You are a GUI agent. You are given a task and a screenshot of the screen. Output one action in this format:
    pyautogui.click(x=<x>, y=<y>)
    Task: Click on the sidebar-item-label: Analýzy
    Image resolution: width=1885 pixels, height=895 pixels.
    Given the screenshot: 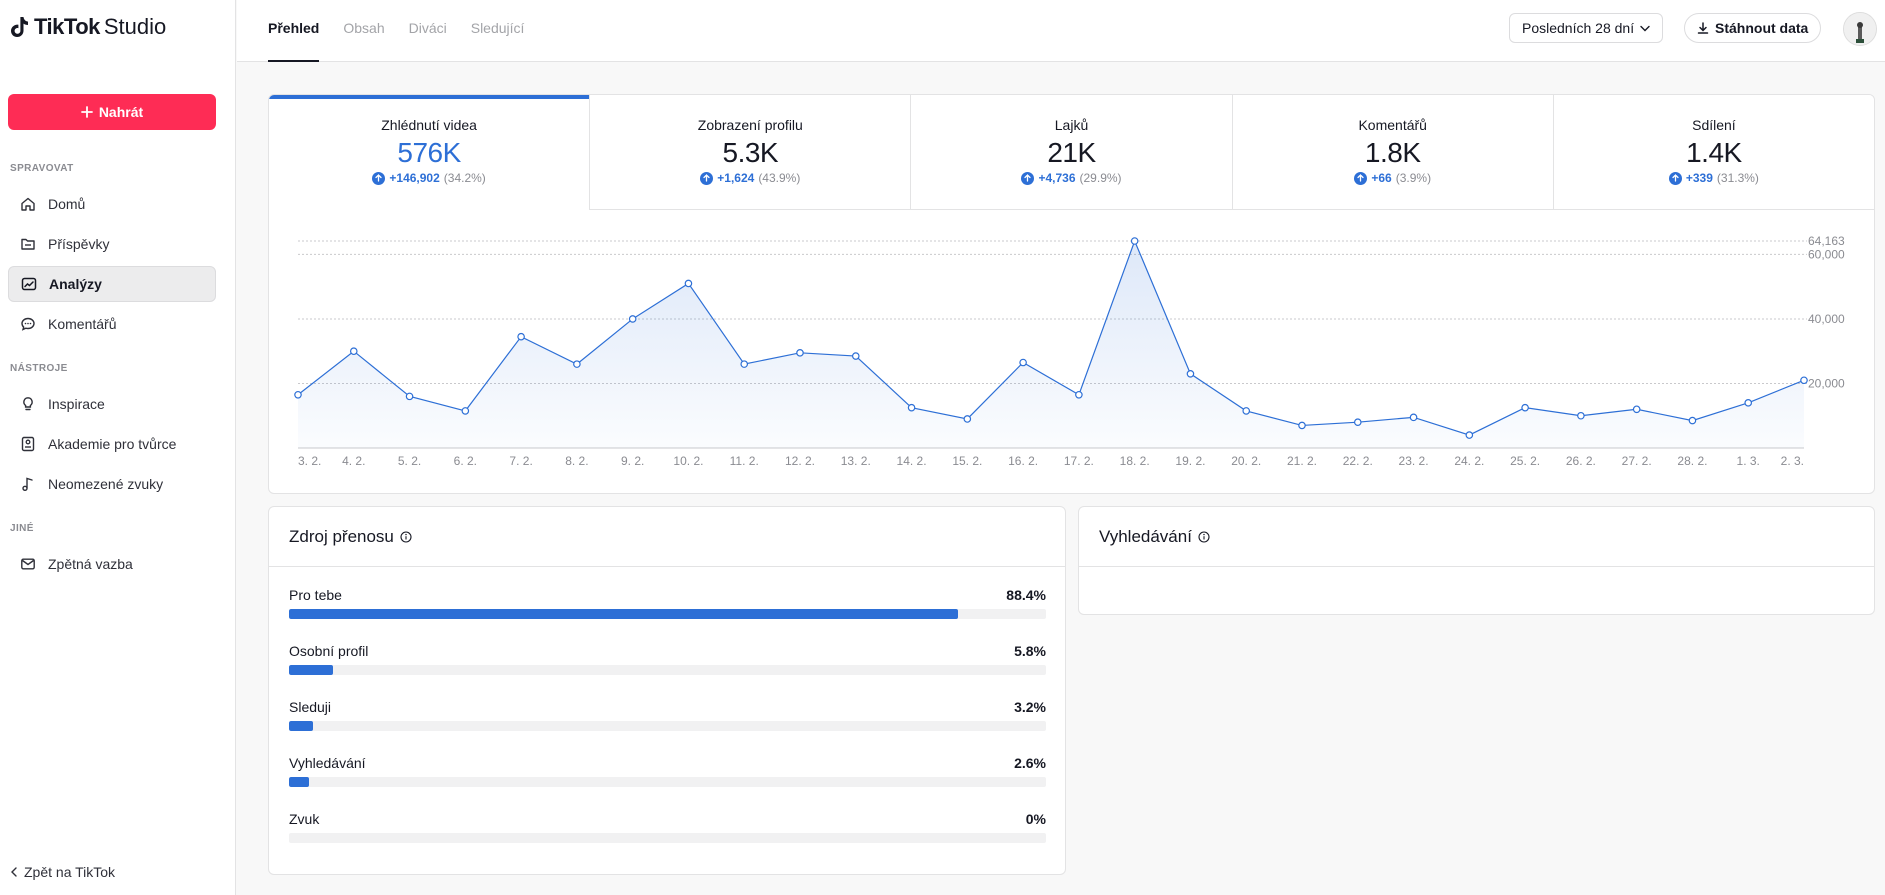 What is the action you would take?
    pyautogui.click(x=75, y=284)
    